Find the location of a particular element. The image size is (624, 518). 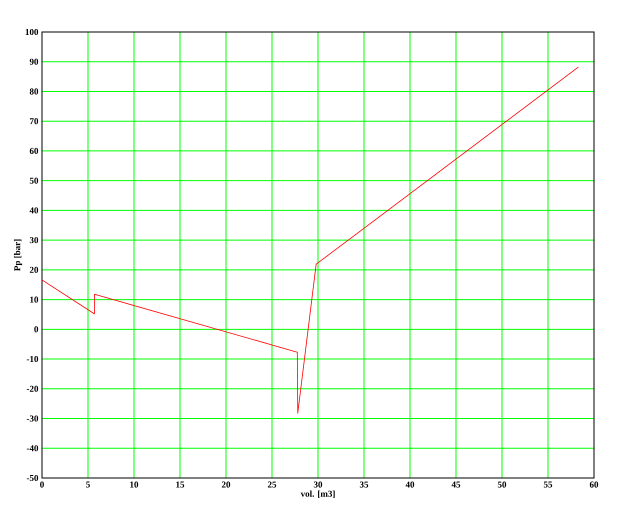

y-tick-label: -50 is located at coordinates (32, 478).